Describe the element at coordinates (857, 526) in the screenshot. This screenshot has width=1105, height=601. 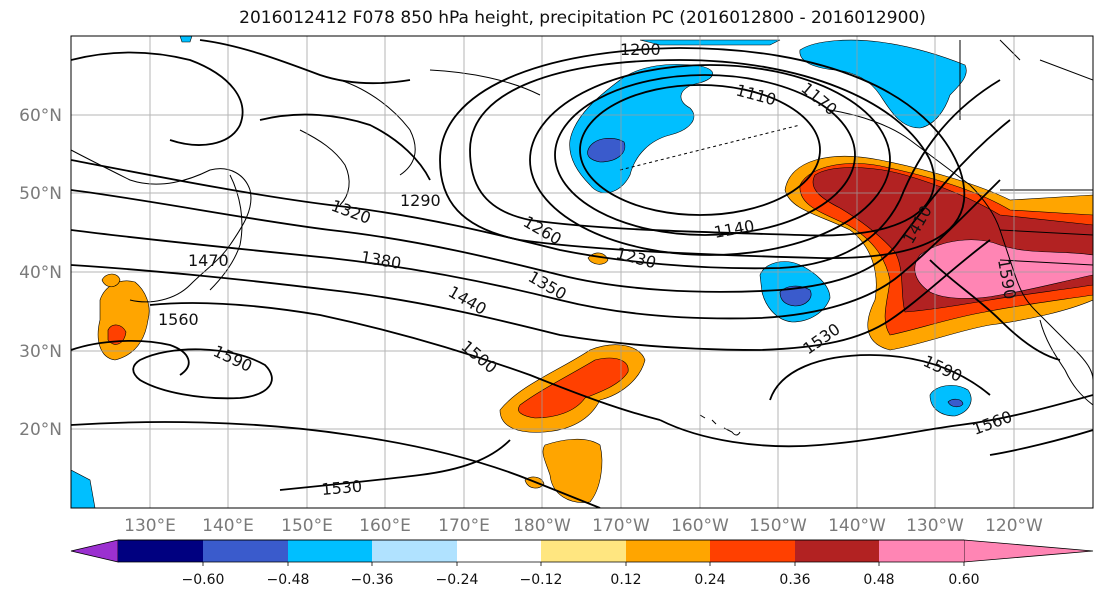
I see `lon-label: 140°W` at that location.